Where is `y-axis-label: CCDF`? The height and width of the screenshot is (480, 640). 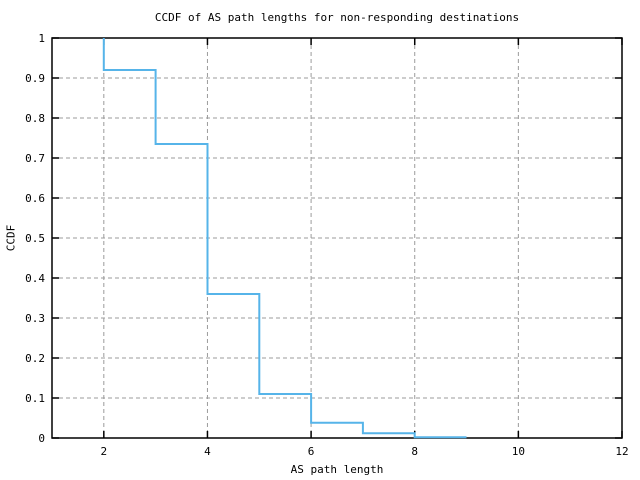
y-axis-label: CCDF is located at coordinates (11, 238).